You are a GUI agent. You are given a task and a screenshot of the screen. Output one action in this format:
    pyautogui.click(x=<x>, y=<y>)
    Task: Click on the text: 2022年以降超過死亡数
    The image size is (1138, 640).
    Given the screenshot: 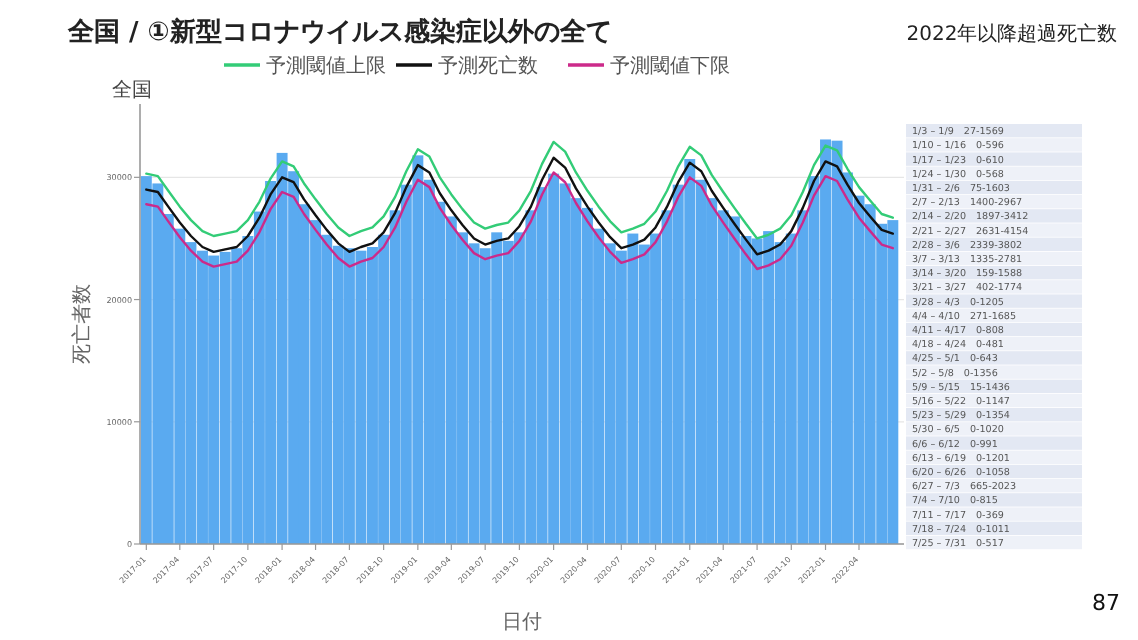 What is the action you would take?
    pyautogui.click(x=1012, y=34)
    